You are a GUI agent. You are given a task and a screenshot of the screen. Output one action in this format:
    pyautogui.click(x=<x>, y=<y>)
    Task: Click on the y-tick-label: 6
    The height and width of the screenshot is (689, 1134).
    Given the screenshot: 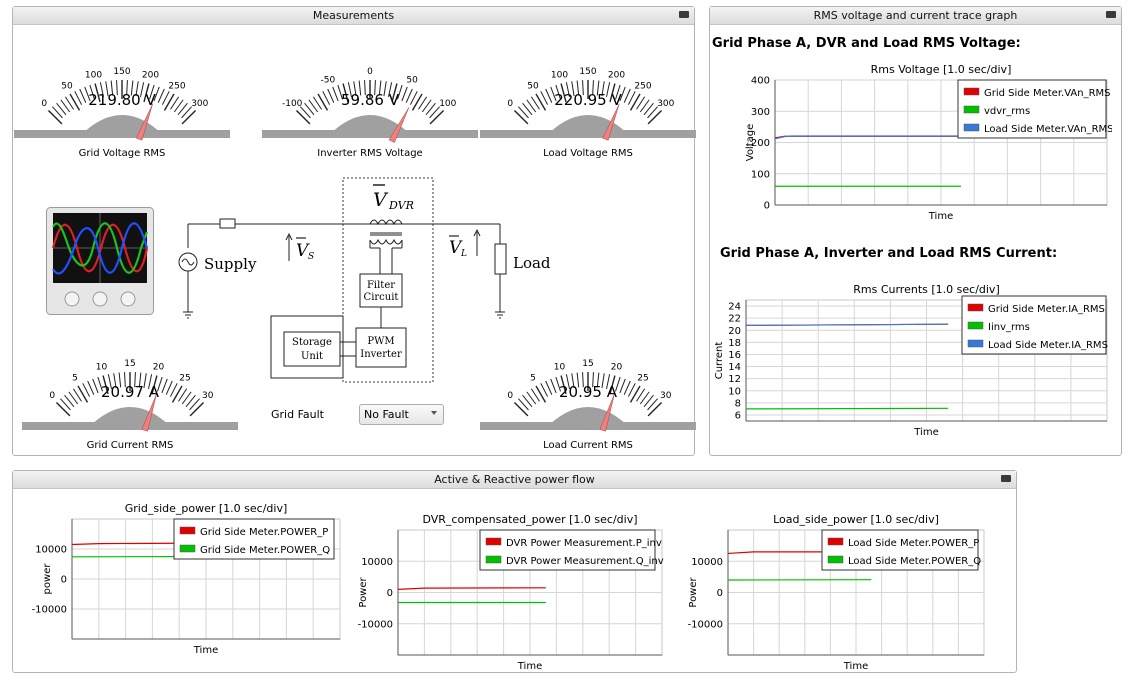 What is the action you would take?
    pyautogui.click(x=738, y=415)
    